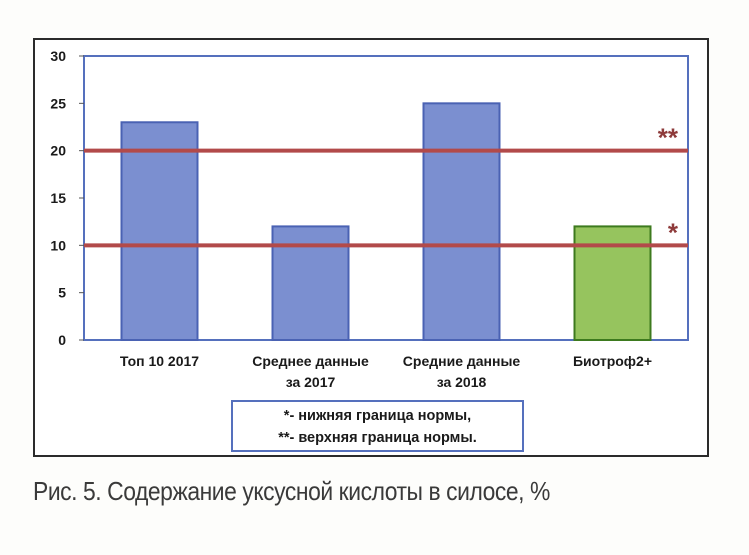 The image size is (749, 555). Describe the element at coordinates (58, 245) in the screenshot. I see `y-tick-label: 10` at that location.